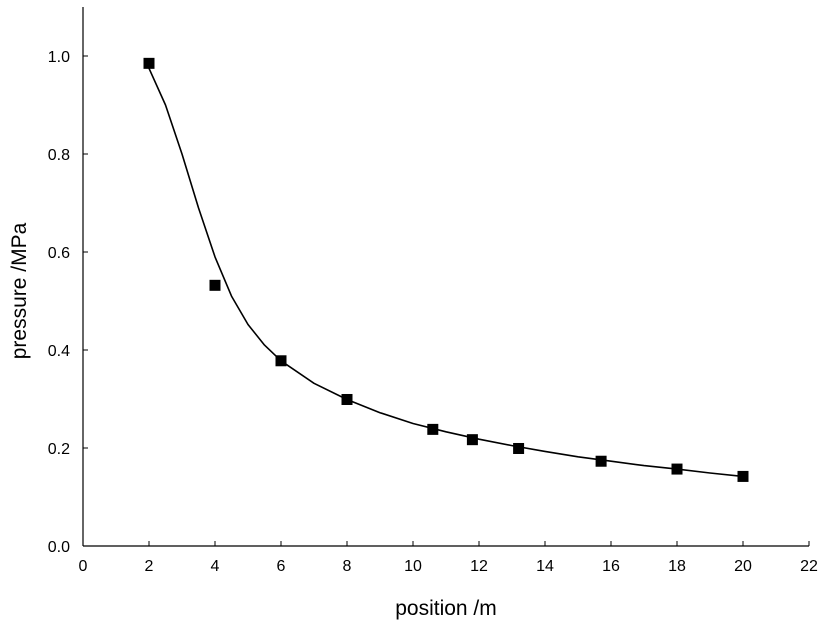  I want to click on y-tick-label: 0.0, so click(59, 547).